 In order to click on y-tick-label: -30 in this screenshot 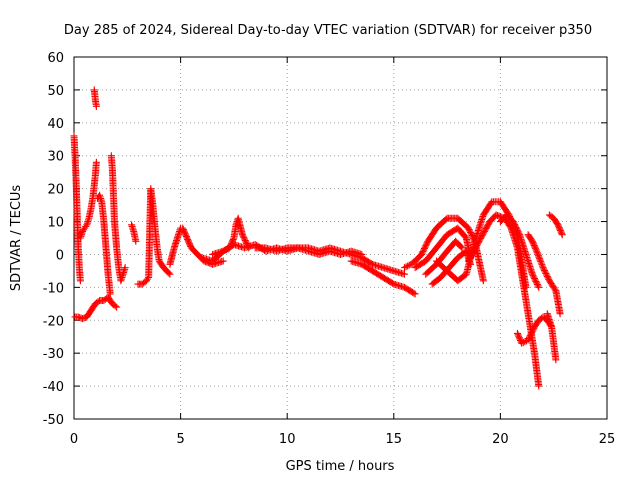, I will do `click(53, 354)`.